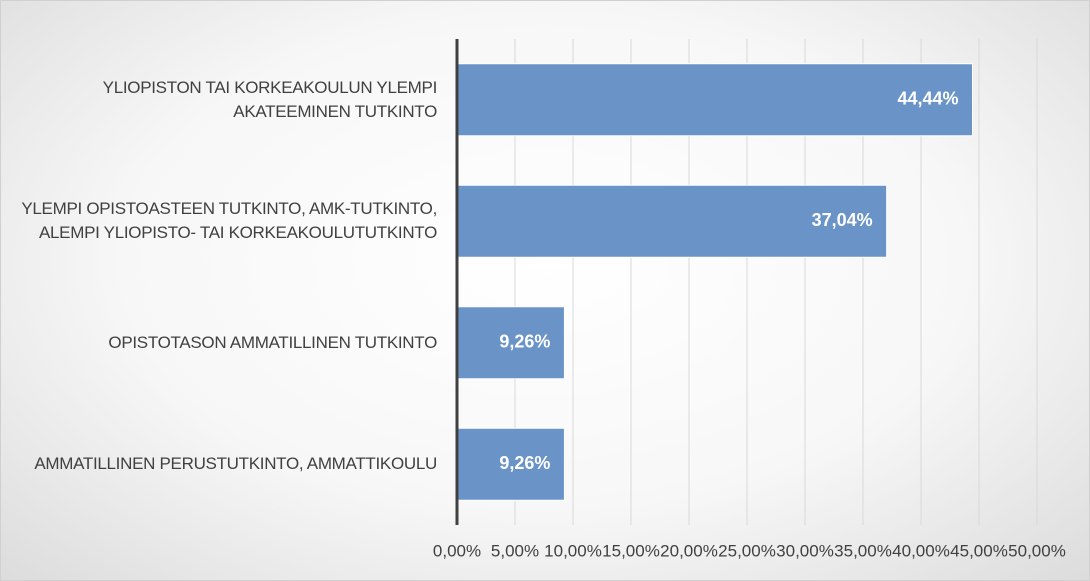 The image size is (1090, 581). What do you see at coordinates (979, 550) in the screenshot?
I see `x-tick-label: 45,00%` at bounding box center [979, 550].